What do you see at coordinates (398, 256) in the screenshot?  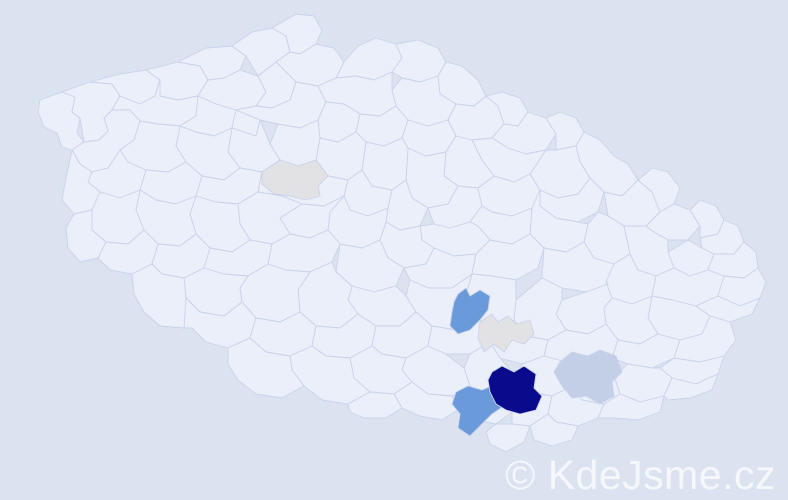 I see `district-layer-grey` at bounding box center [398, 256].